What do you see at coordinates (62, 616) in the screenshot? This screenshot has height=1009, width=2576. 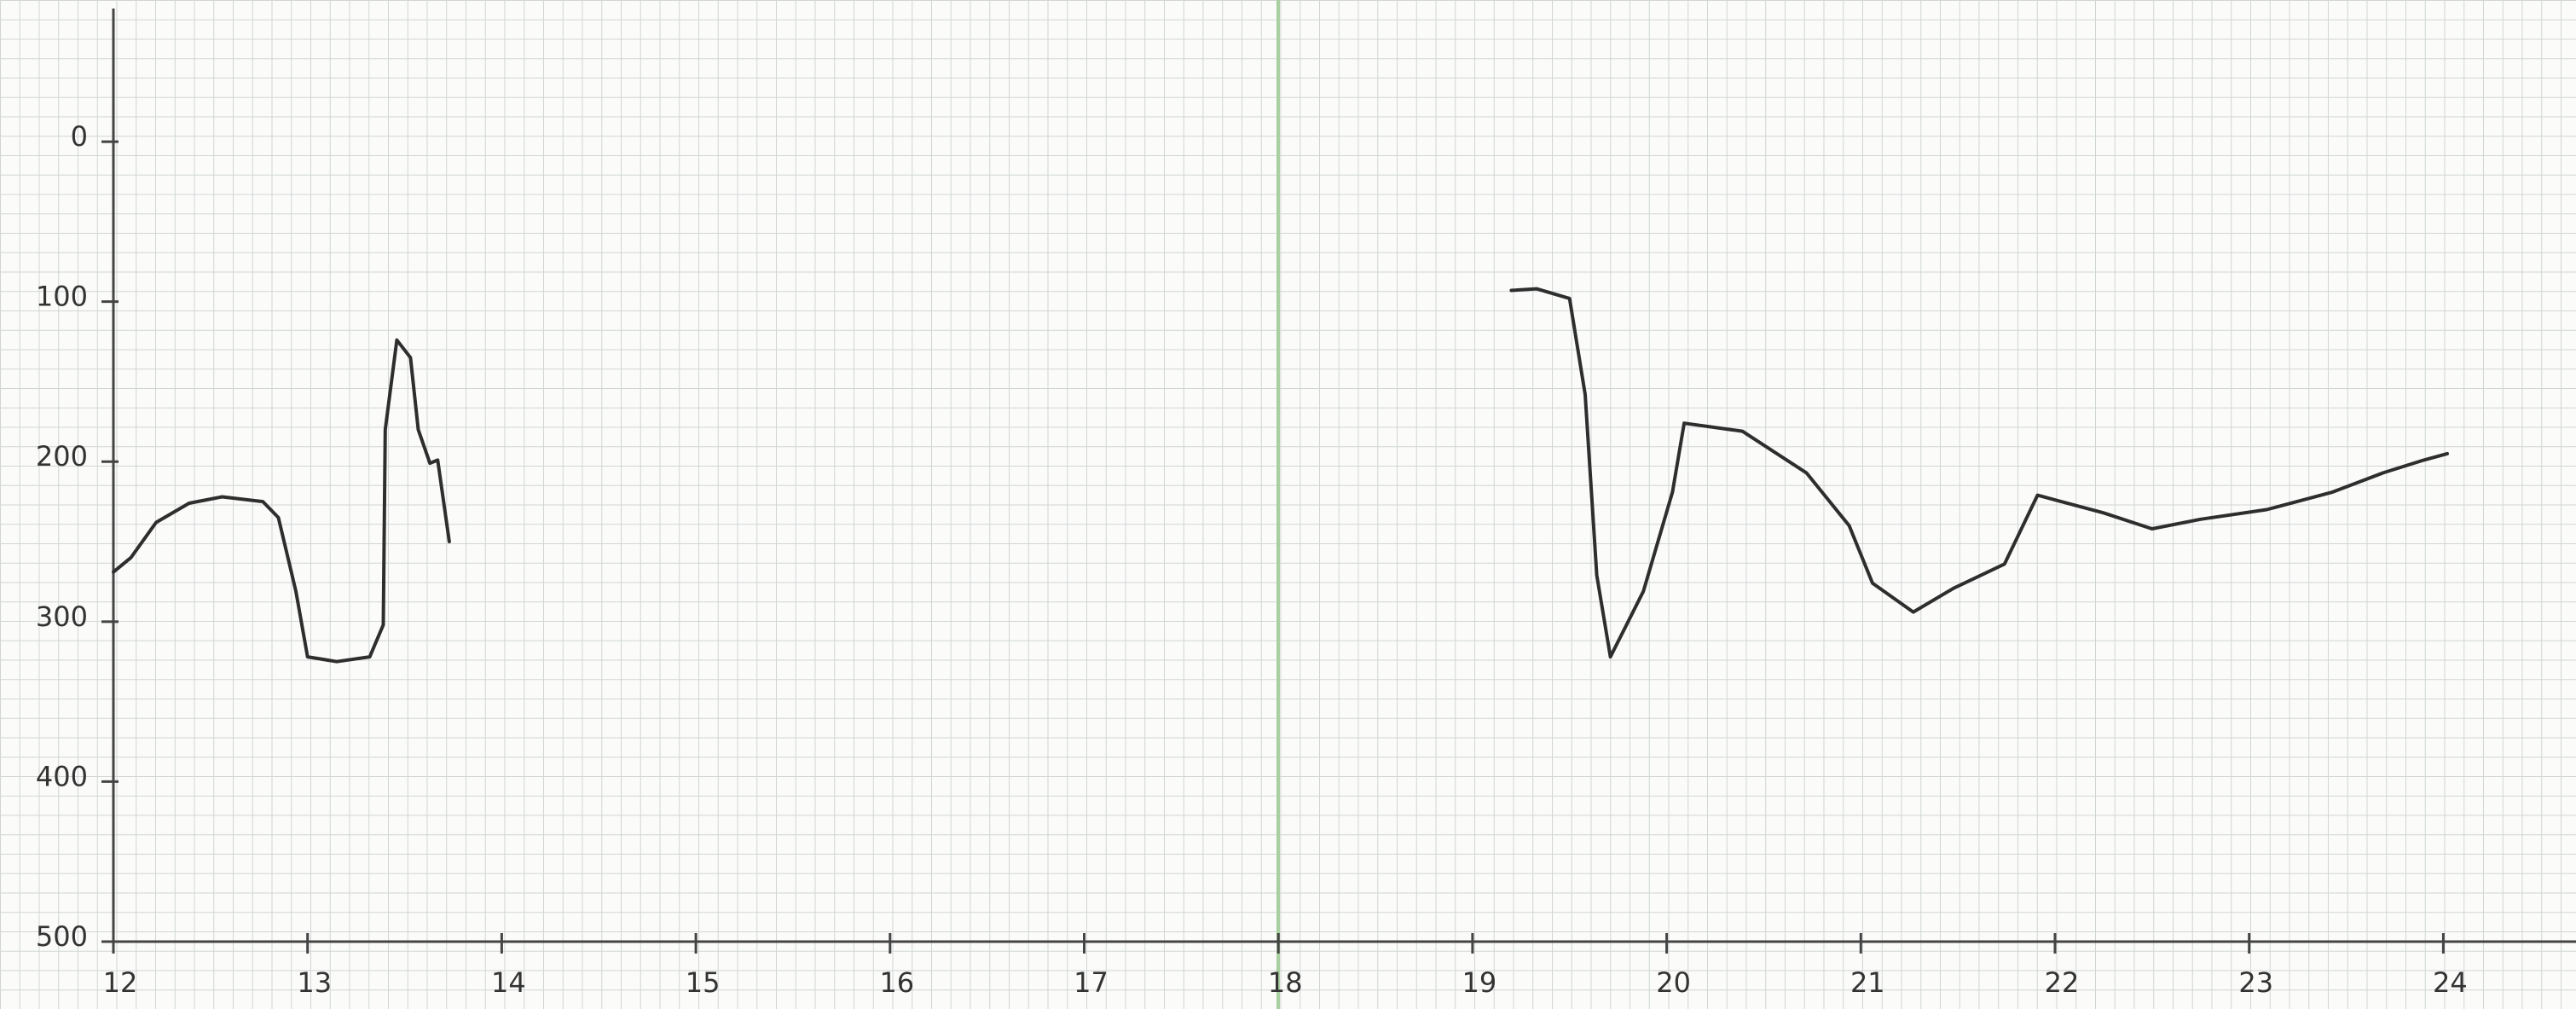 I see `y-tick-label: 300` at bounding box center [62, 616].